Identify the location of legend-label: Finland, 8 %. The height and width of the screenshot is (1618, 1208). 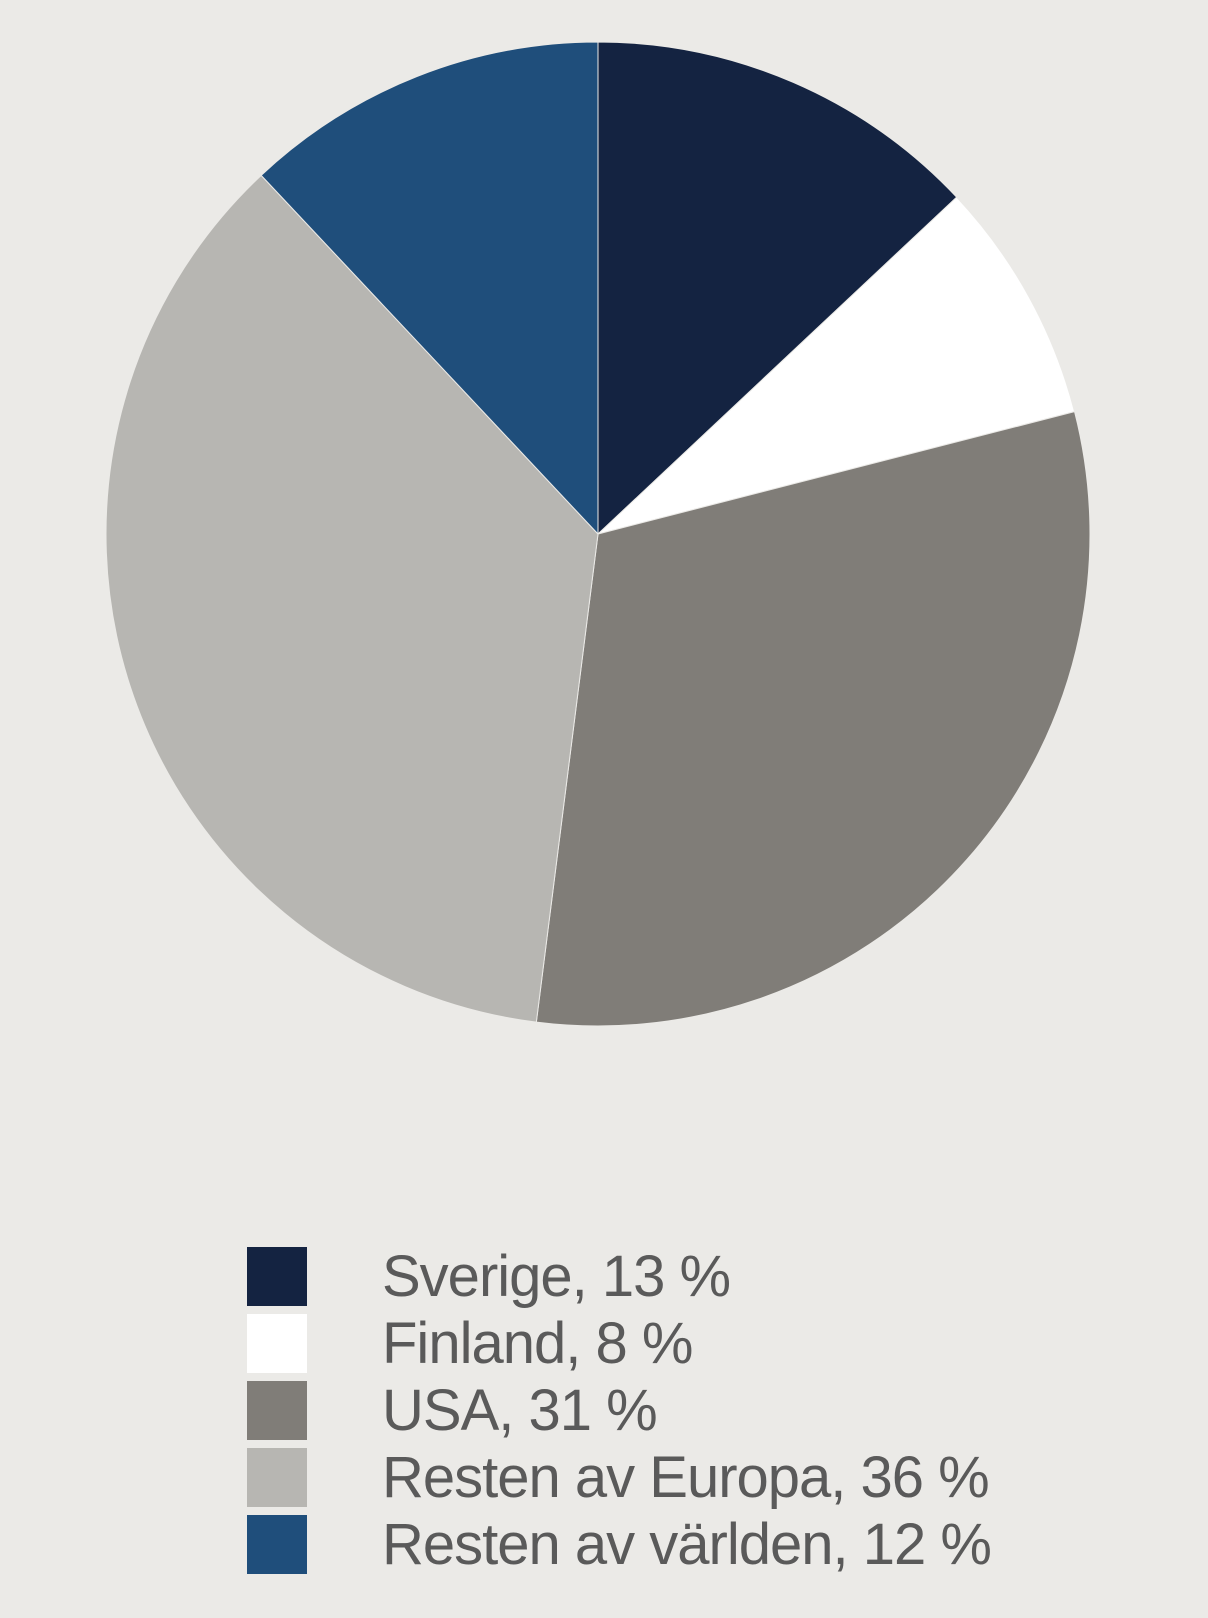
(537, 1343).